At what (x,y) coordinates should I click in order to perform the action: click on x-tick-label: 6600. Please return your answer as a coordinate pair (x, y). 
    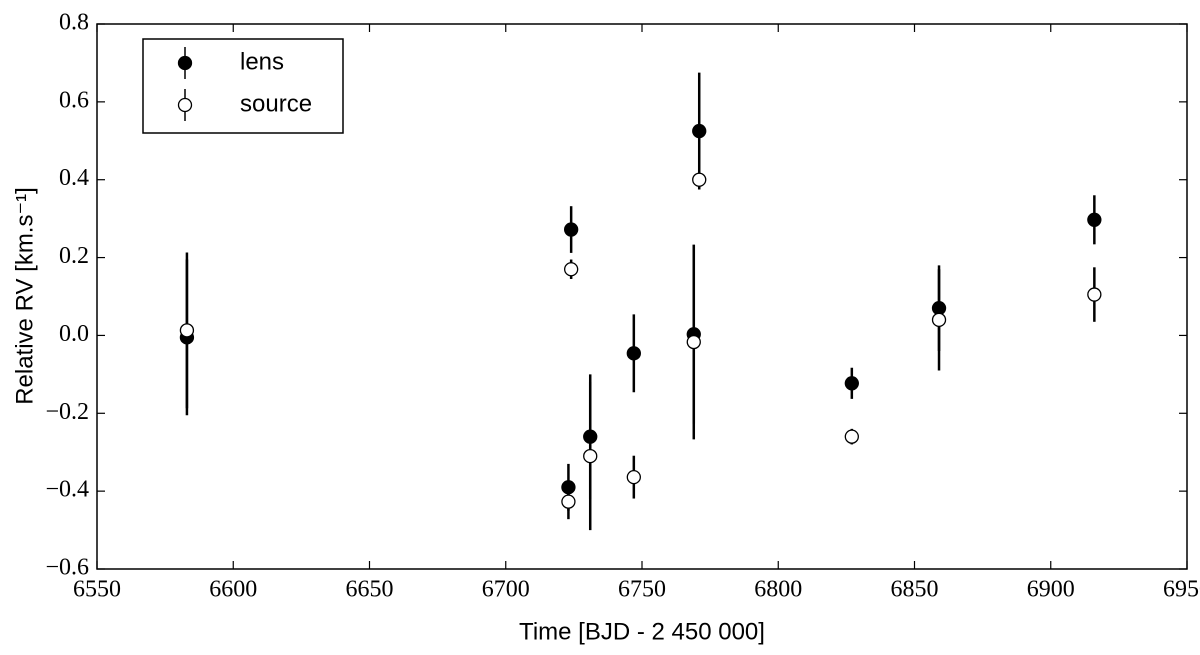
    Looking at the image, I should click on (233, 590).